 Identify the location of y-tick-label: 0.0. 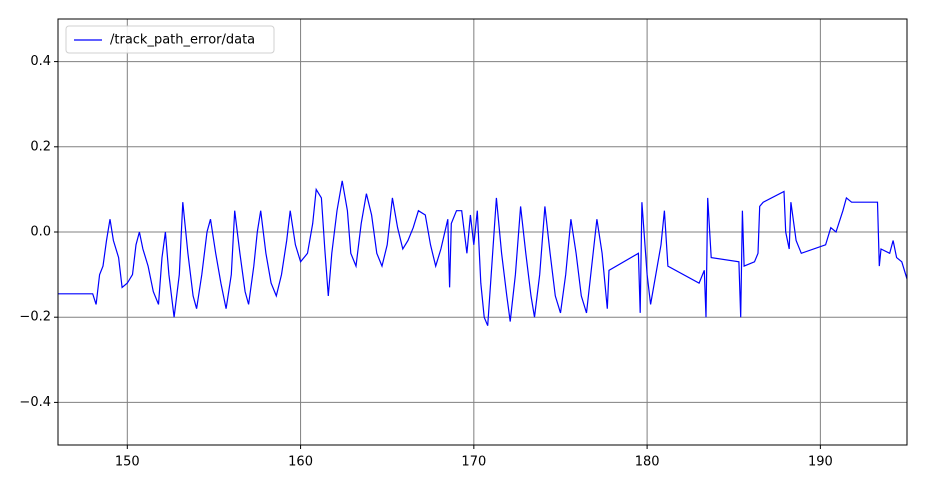
(40, 232).